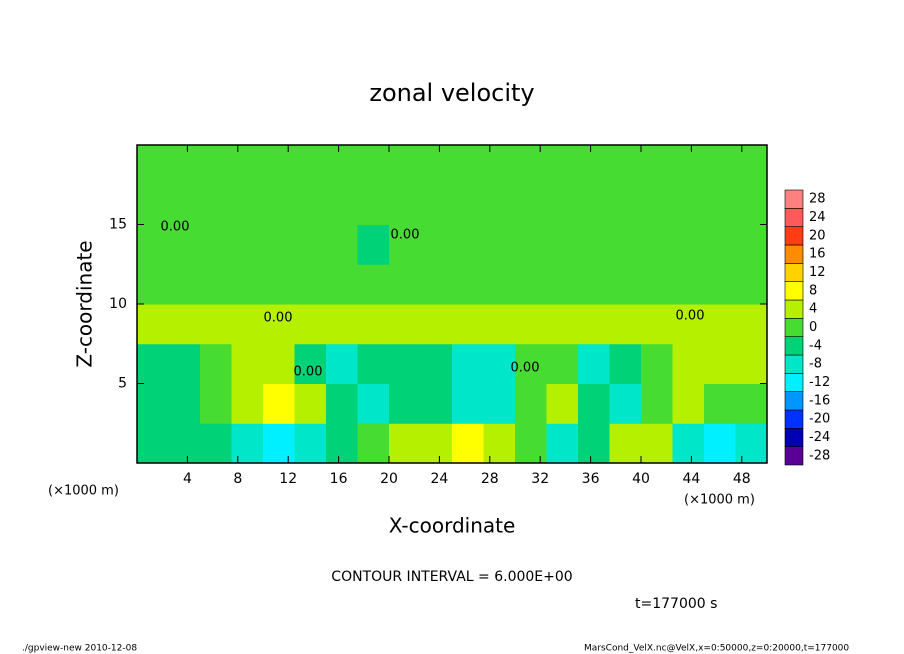 Image resolution: width=904 pixels, height=654 pixels. Describe the element at coordinates (819, 382) in the screenshot. I see `colorbar-label: -12` at that location.